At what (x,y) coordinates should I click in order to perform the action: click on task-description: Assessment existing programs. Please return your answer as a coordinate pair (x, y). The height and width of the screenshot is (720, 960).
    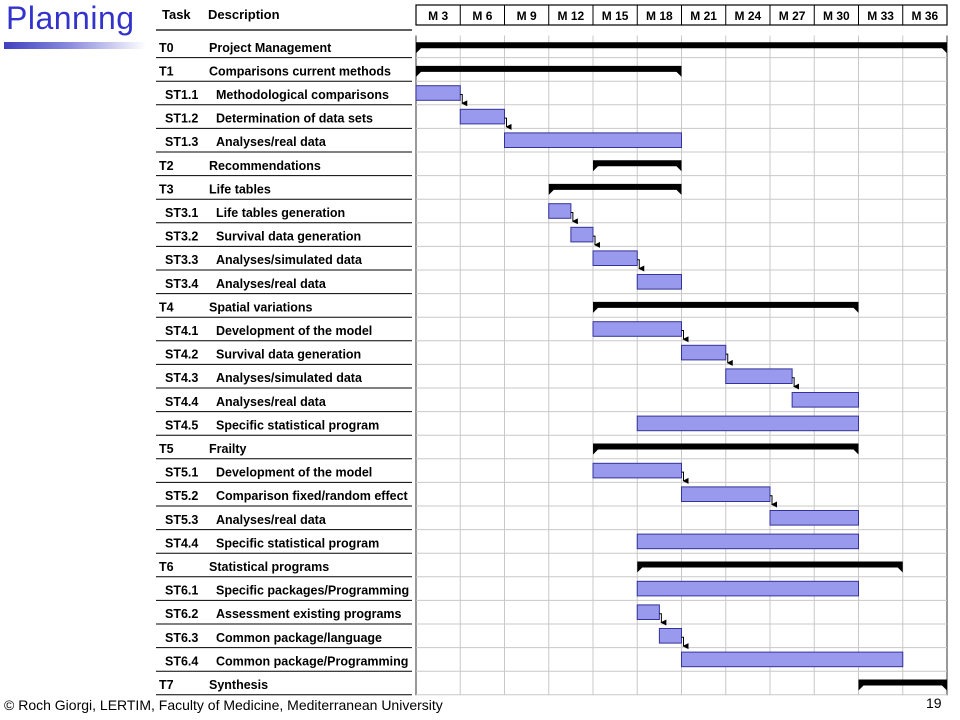
    Looking at the image, I should click on (309, 614).